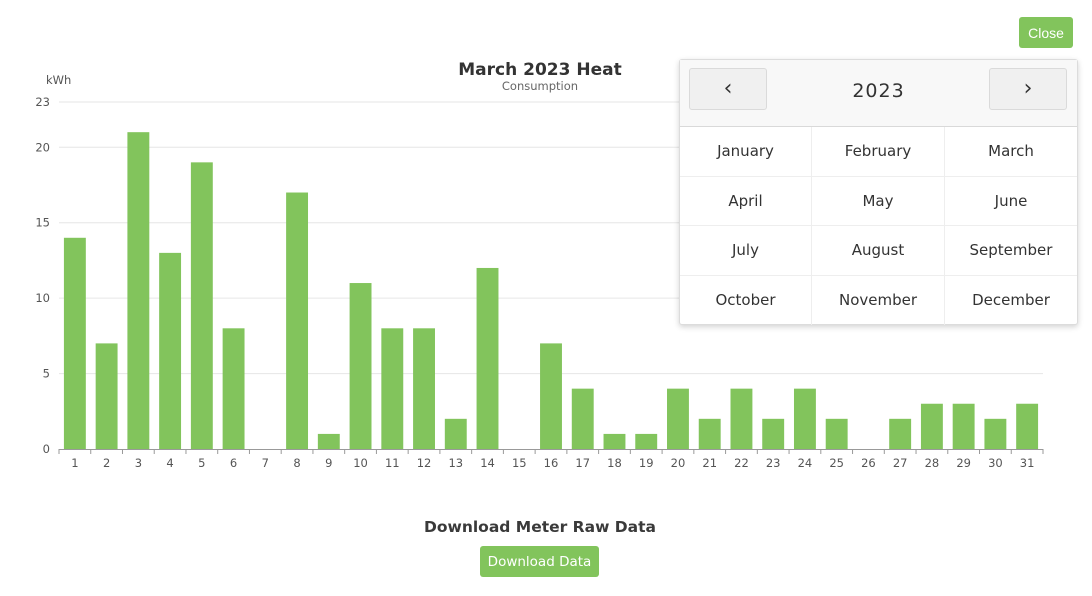 Image resolution: width=1092 pixels, height=596 pixels. I want to click on month-april: April, so click(746, 201).